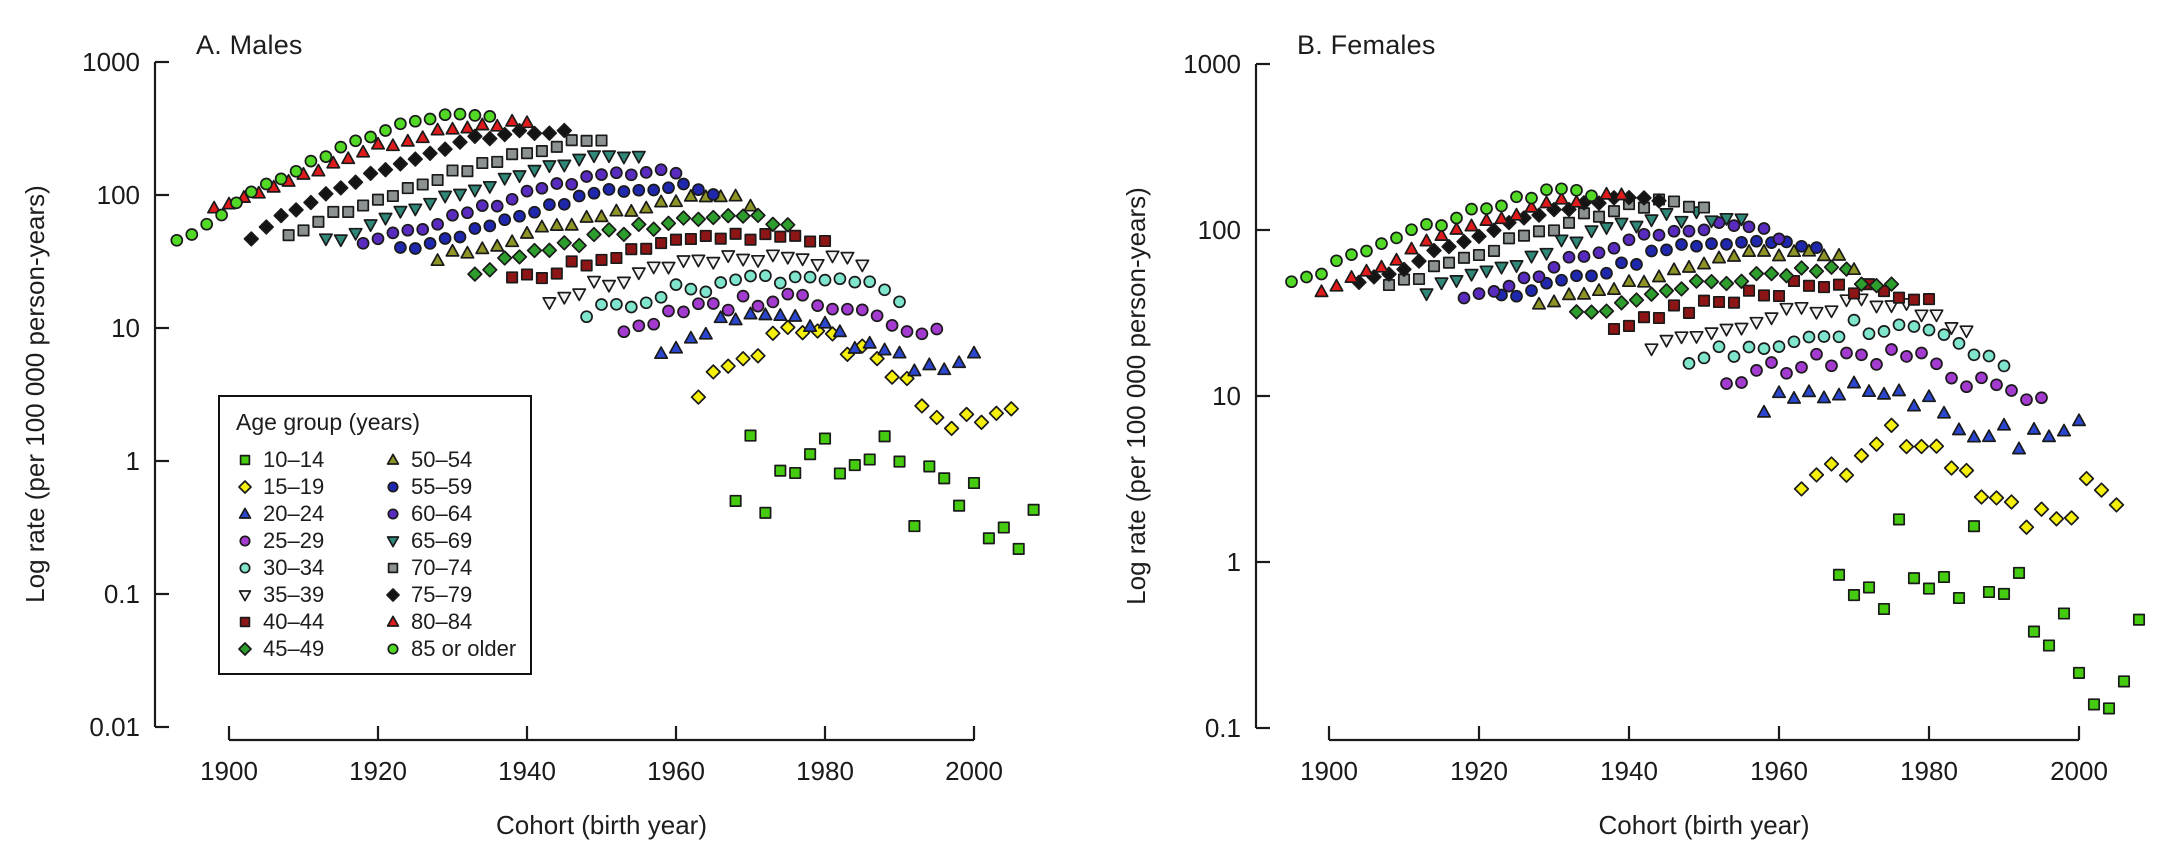 The image size is (2158, 862). What do you see at coordinates (245, 459) in the screenshot?
I see `square-legend-marker-icon` at bounding box center [245, 459].